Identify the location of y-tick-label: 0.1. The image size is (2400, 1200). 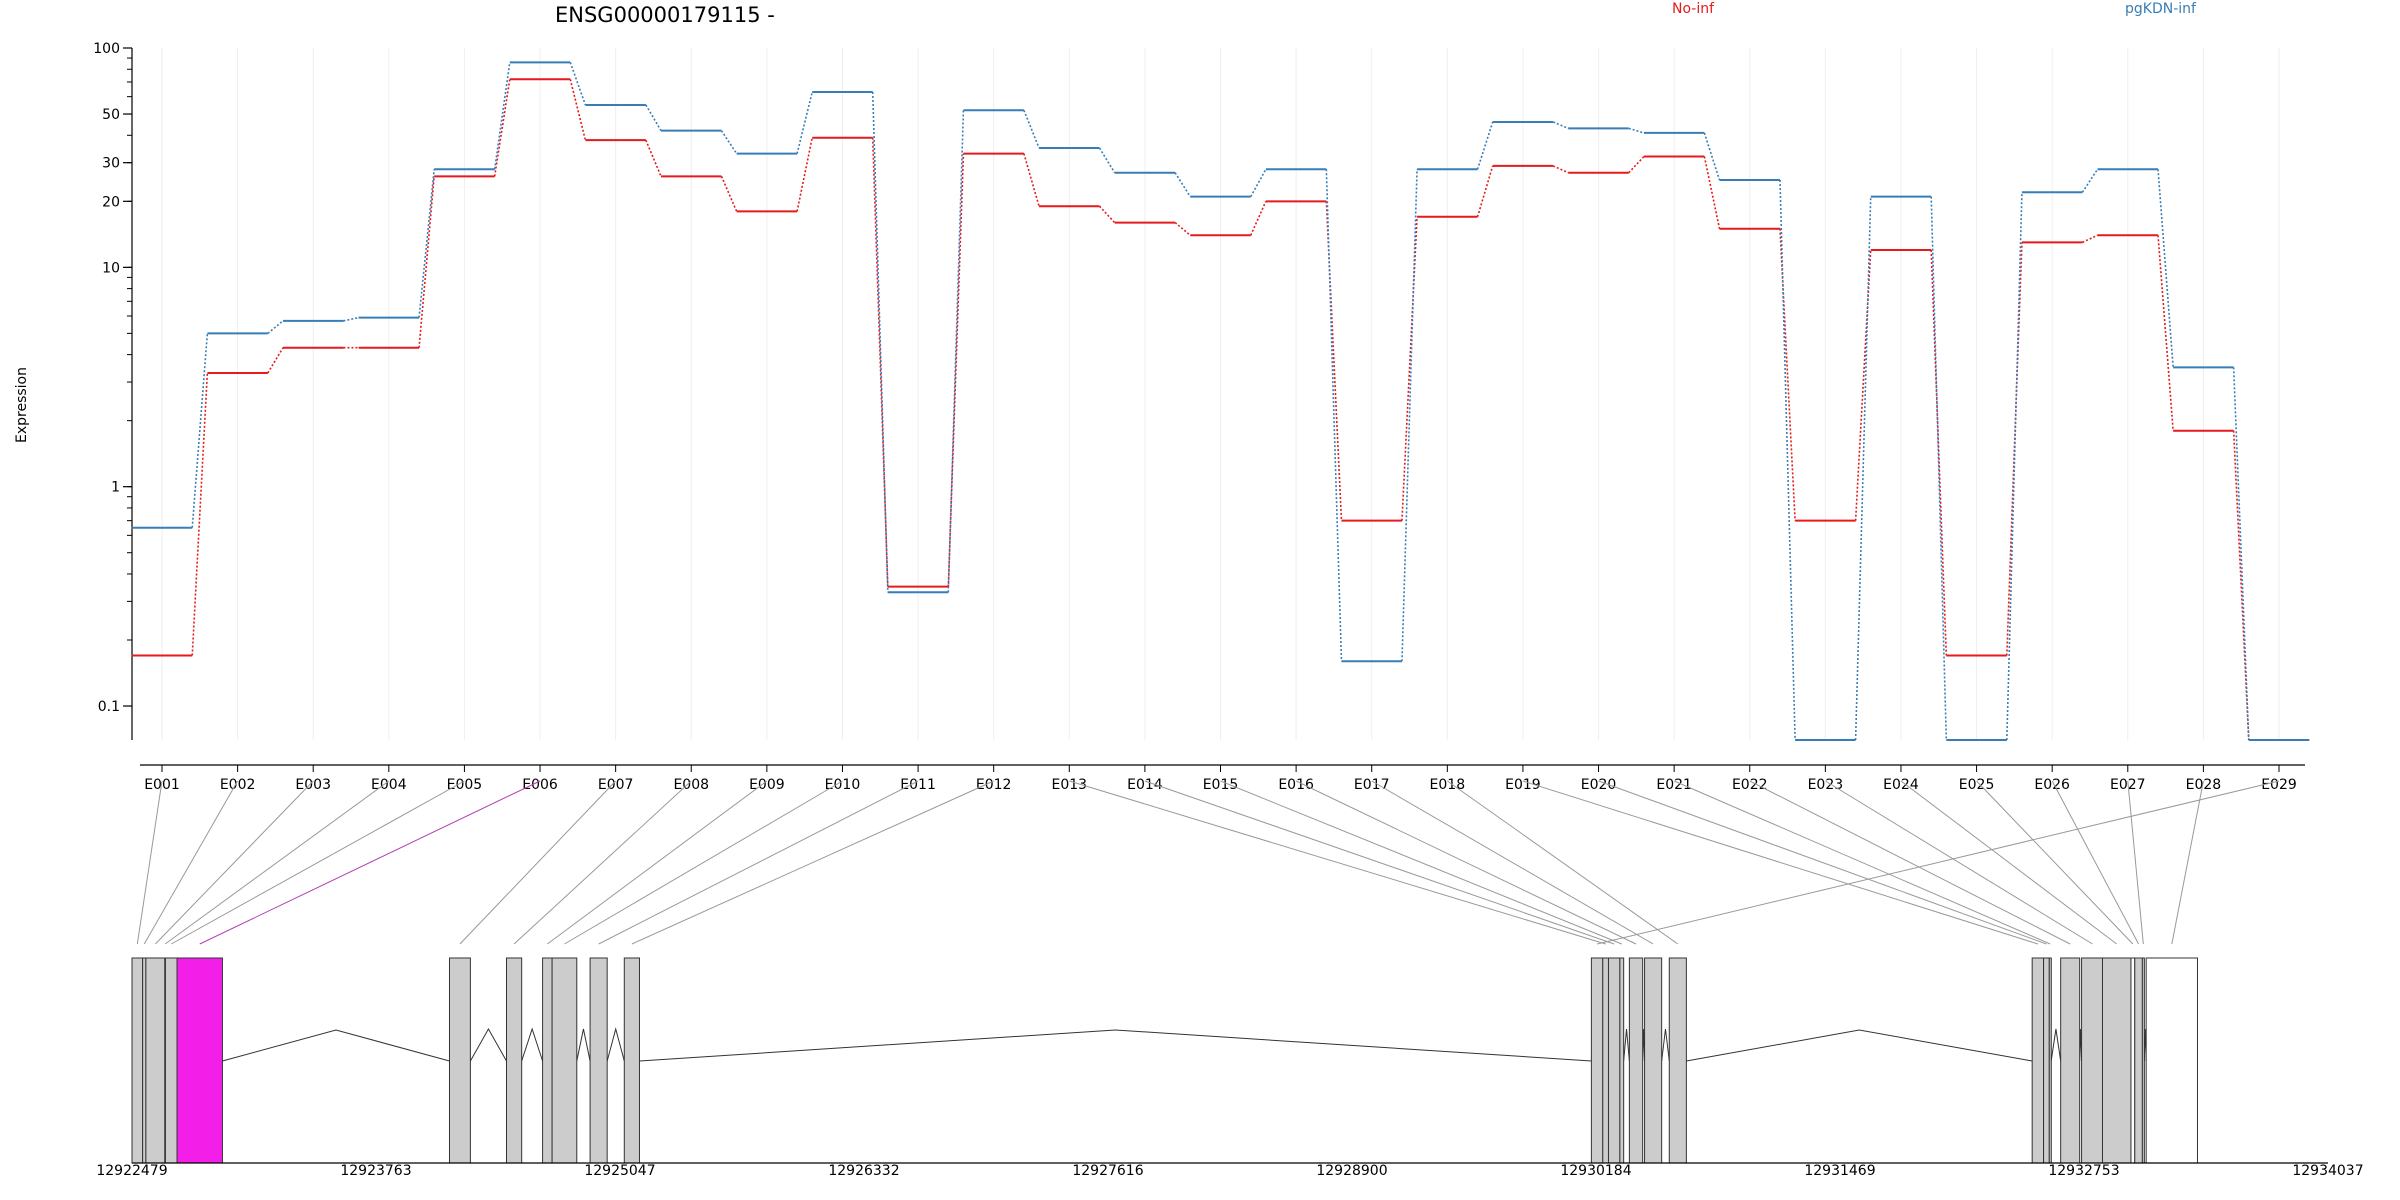
(109, 707).